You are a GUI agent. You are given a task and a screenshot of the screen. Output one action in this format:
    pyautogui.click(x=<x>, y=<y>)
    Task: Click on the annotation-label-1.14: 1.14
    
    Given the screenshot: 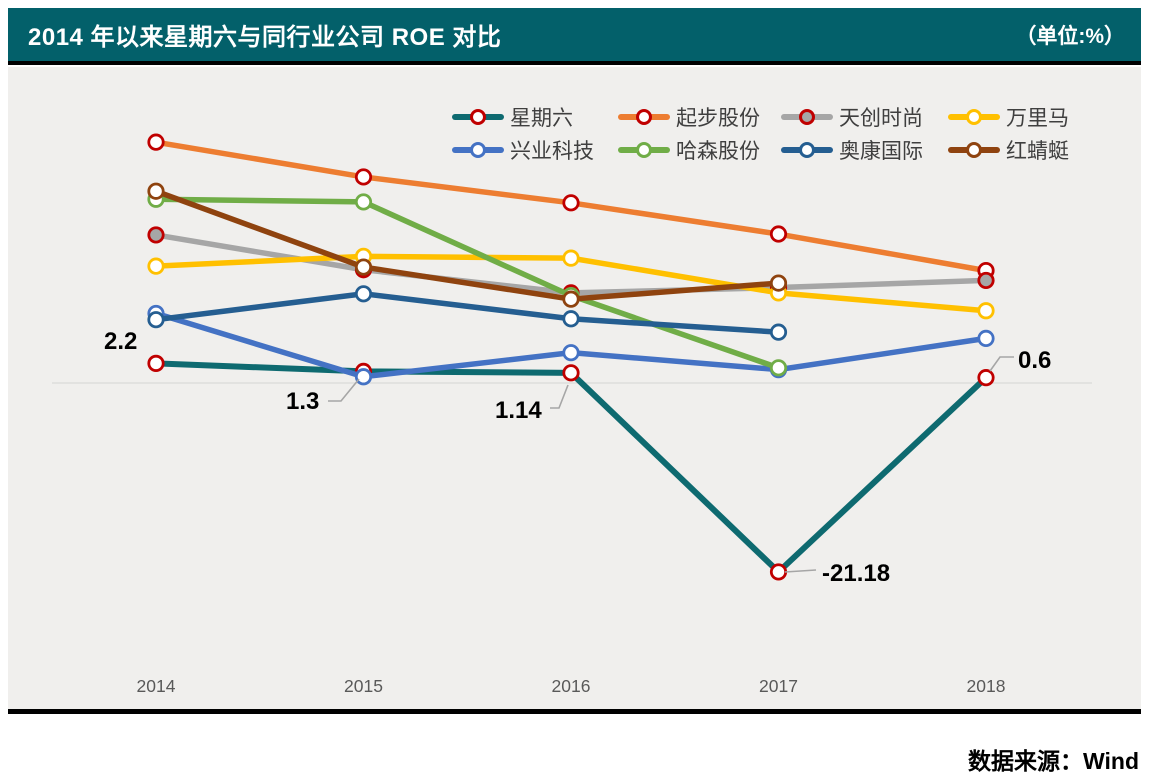 What is the action you would take?
    pyautogui.click(x=518, y=410)
    